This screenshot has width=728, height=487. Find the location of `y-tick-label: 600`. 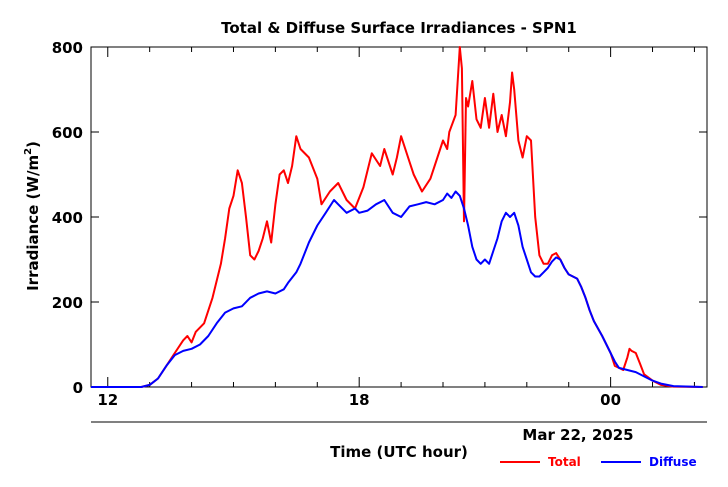

y-tick-label: 600 is located at coordinates (67, 133).